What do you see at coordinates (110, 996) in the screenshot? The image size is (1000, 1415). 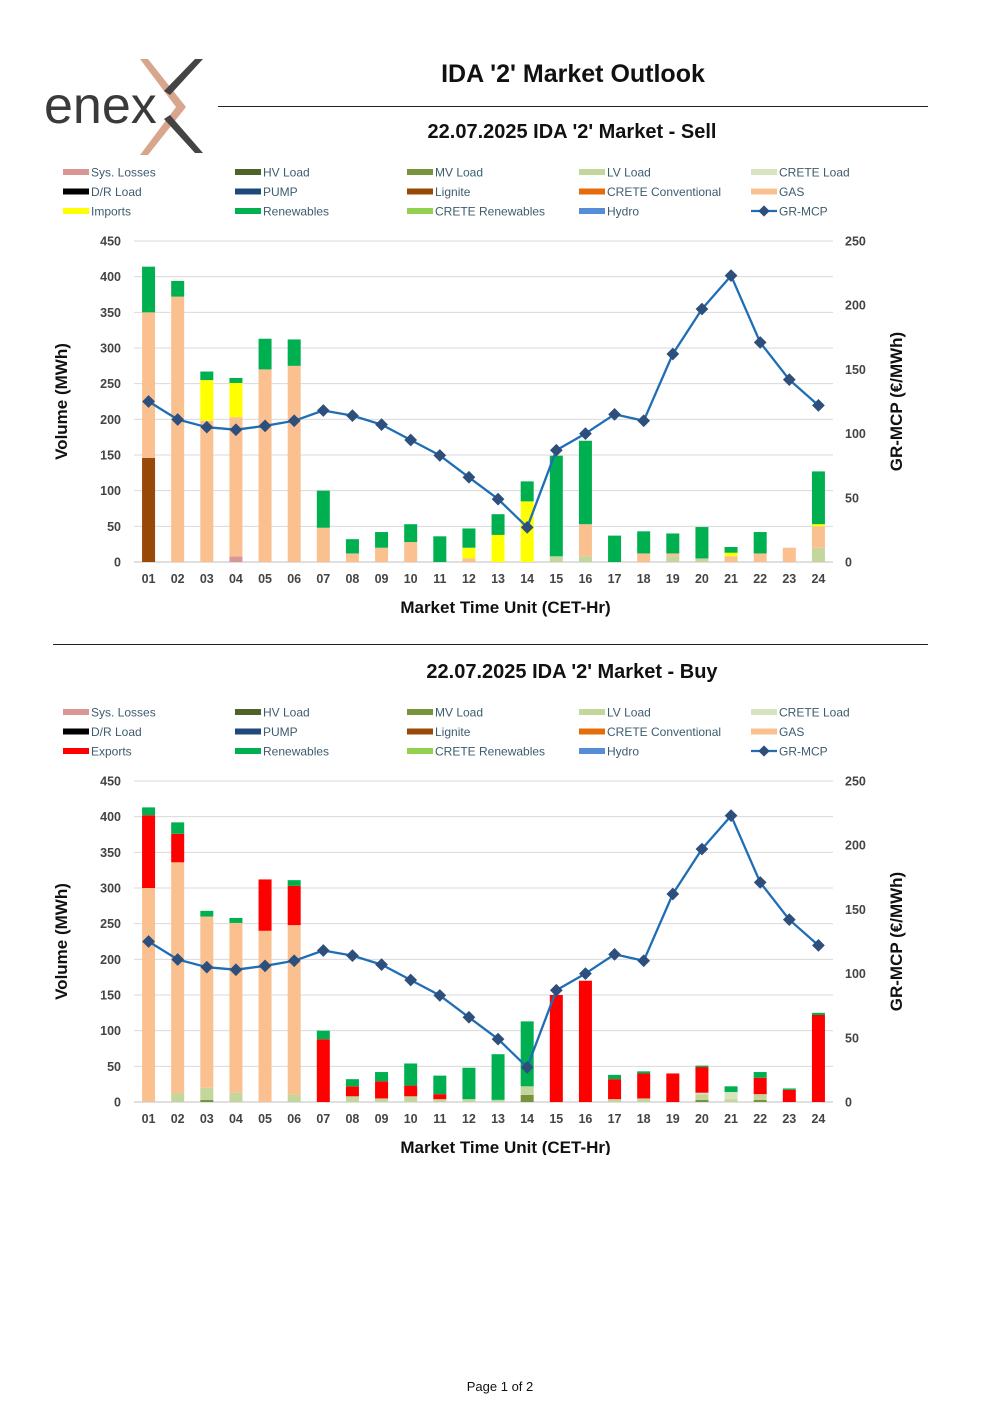 I see `y-tick-label: 150` at bounding box center [110, 996].